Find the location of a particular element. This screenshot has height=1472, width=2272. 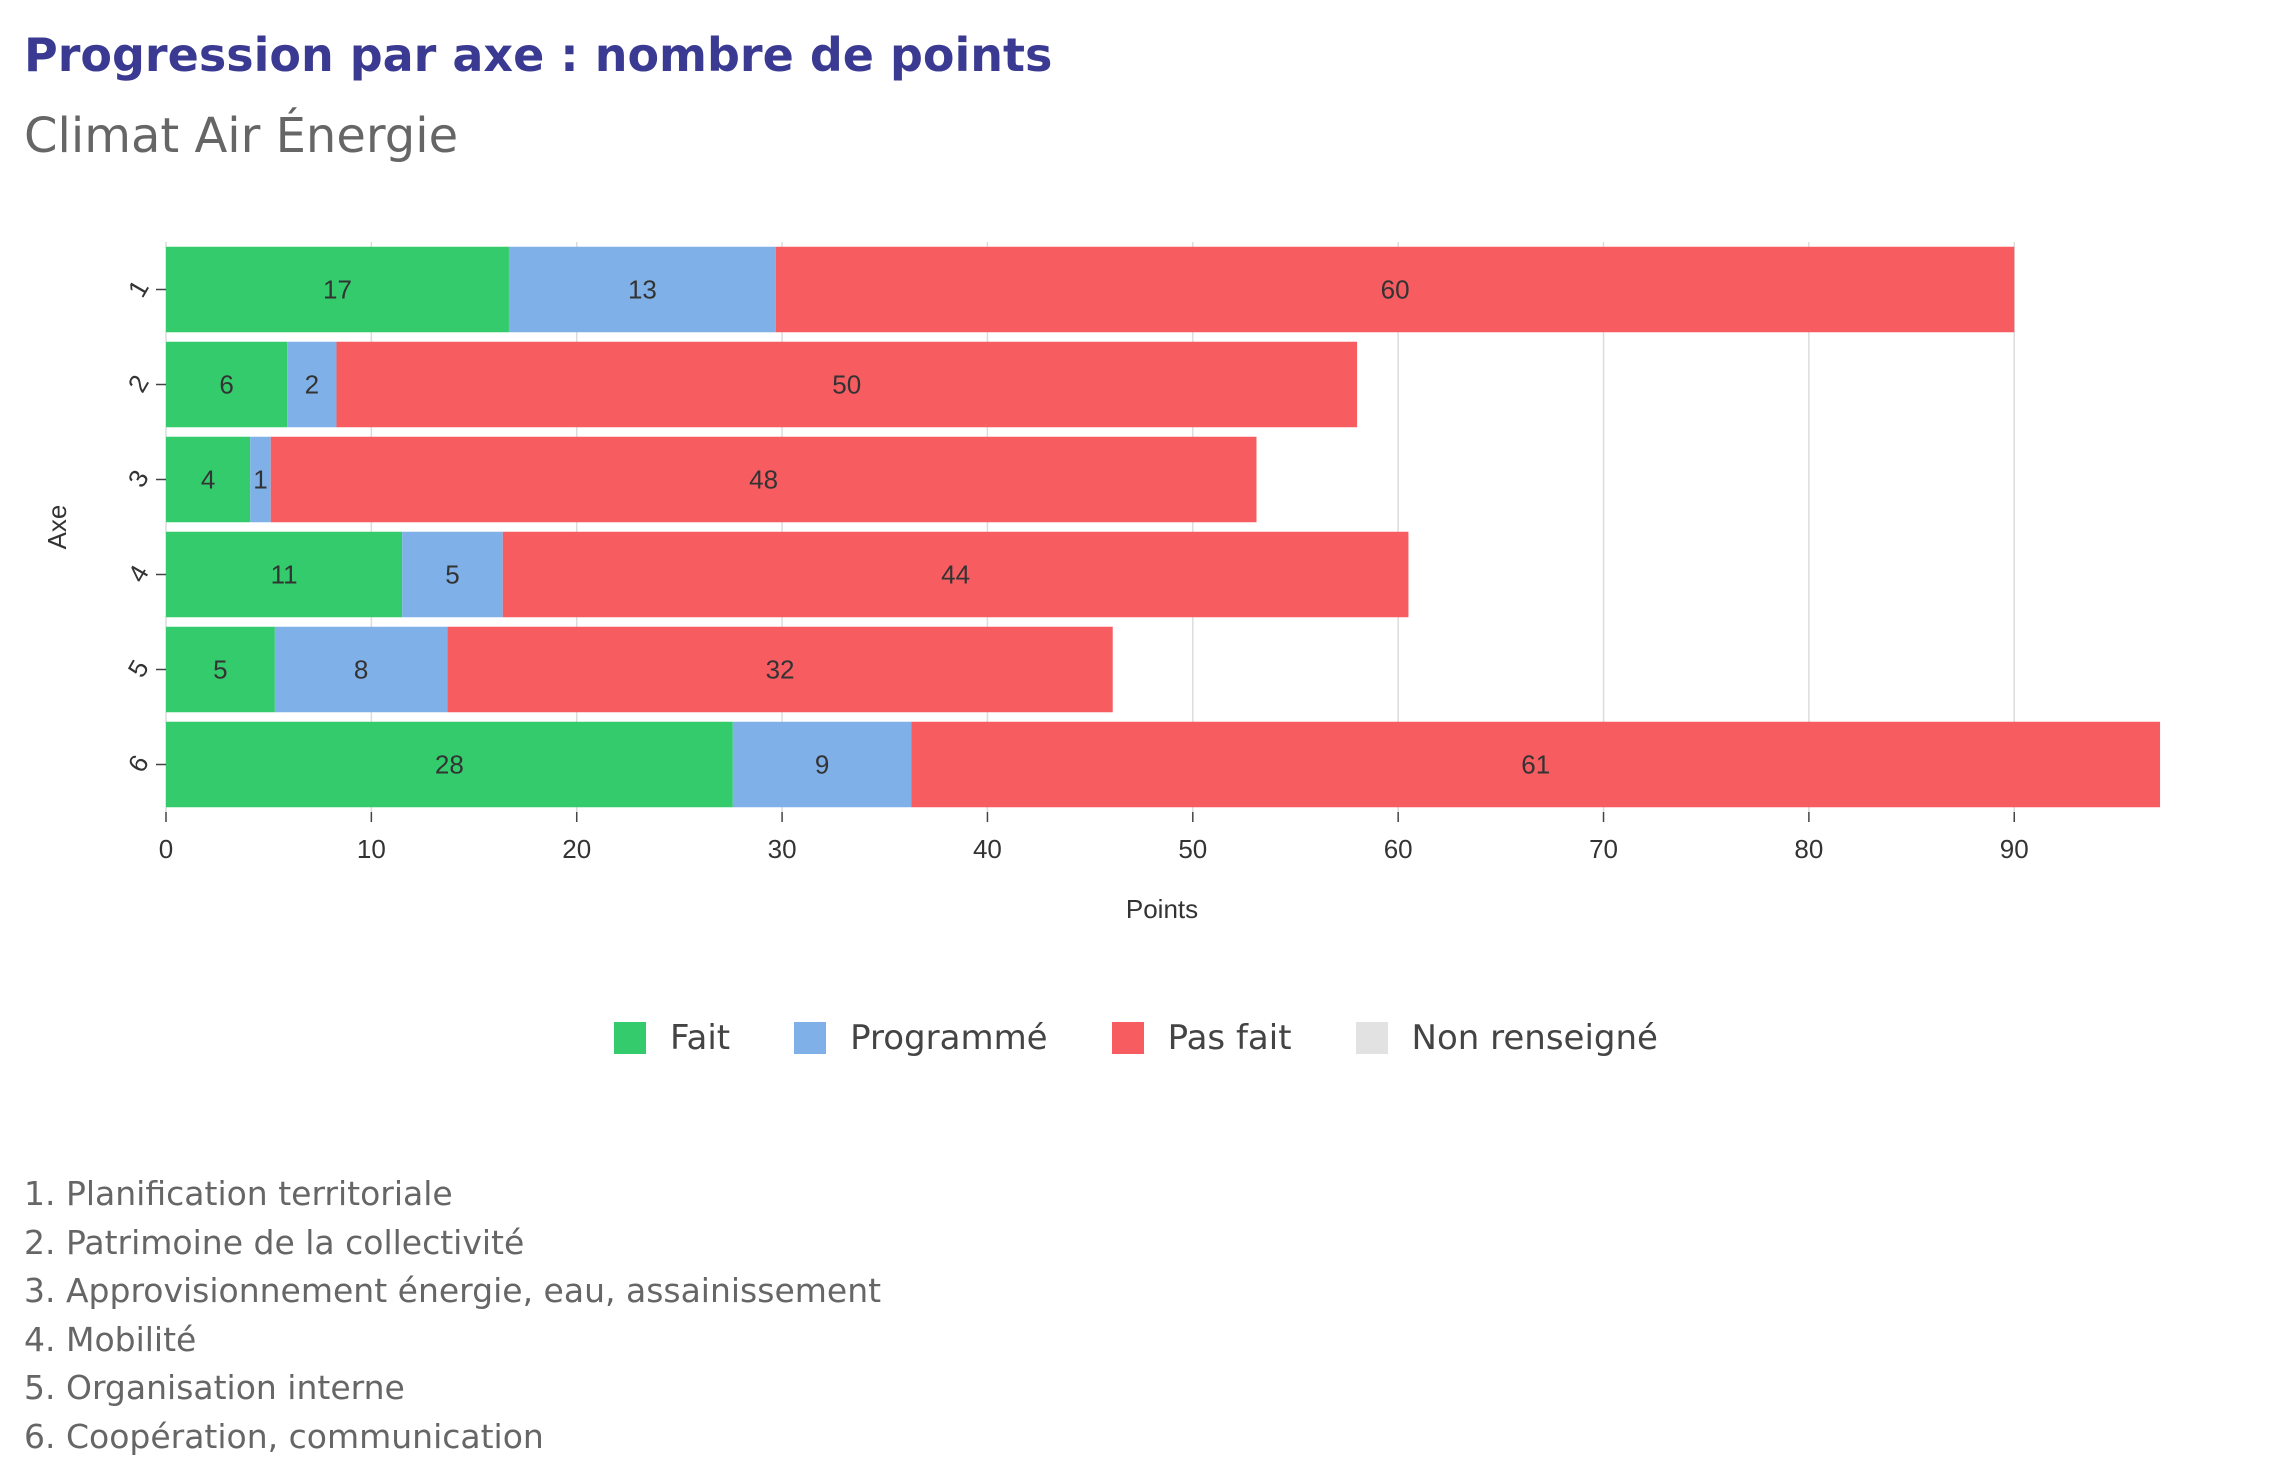

axis-description-6: 6. Coopération, communication is located at coordinates (284, 1436).